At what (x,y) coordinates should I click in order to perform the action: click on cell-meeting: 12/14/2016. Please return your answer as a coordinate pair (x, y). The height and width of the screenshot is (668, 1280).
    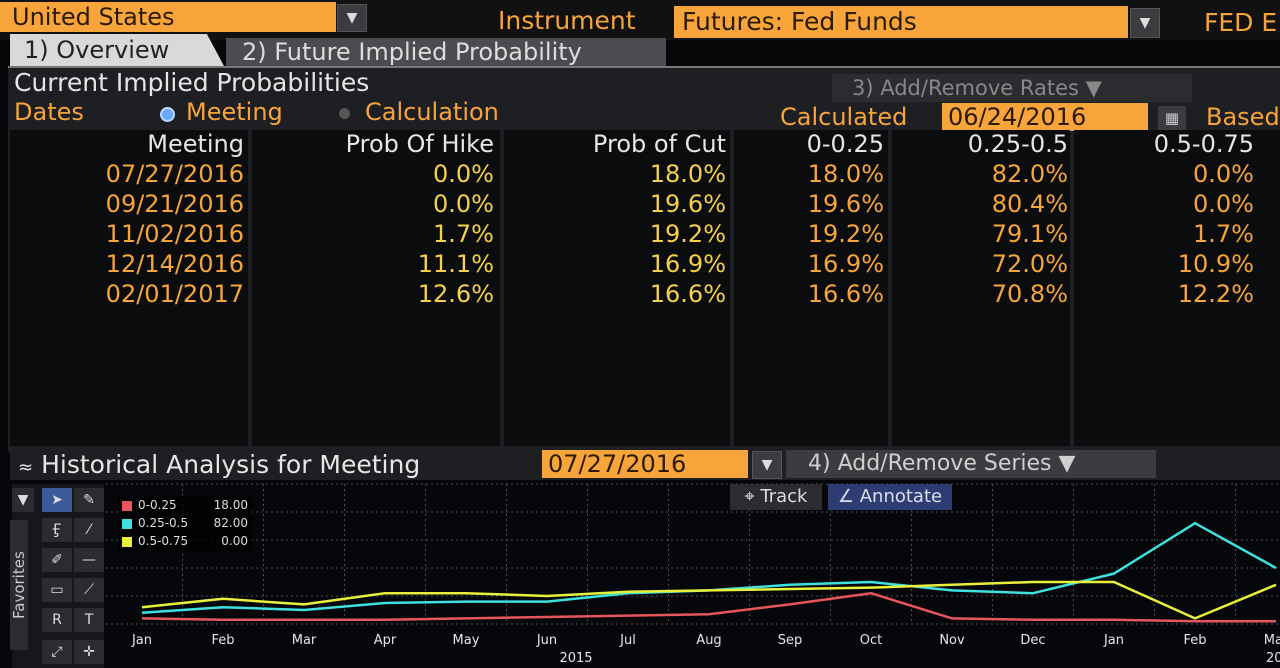
    Looking at the image, I should click on (174, 264).